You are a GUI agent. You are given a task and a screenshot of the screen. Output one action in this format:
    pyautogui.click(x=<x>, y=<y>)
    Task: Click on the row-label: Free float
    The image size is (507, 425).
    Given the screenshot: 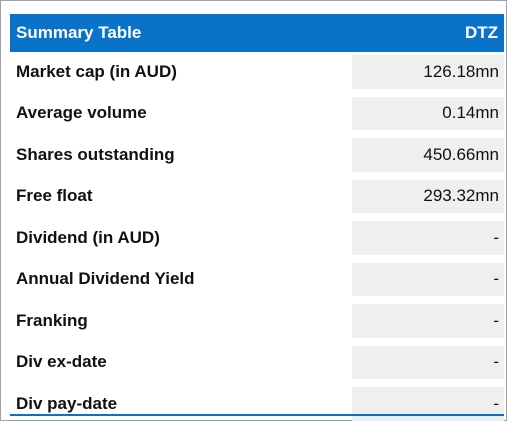 What is the action you would take?
    pyautogui.click(x=54, y=196)
    